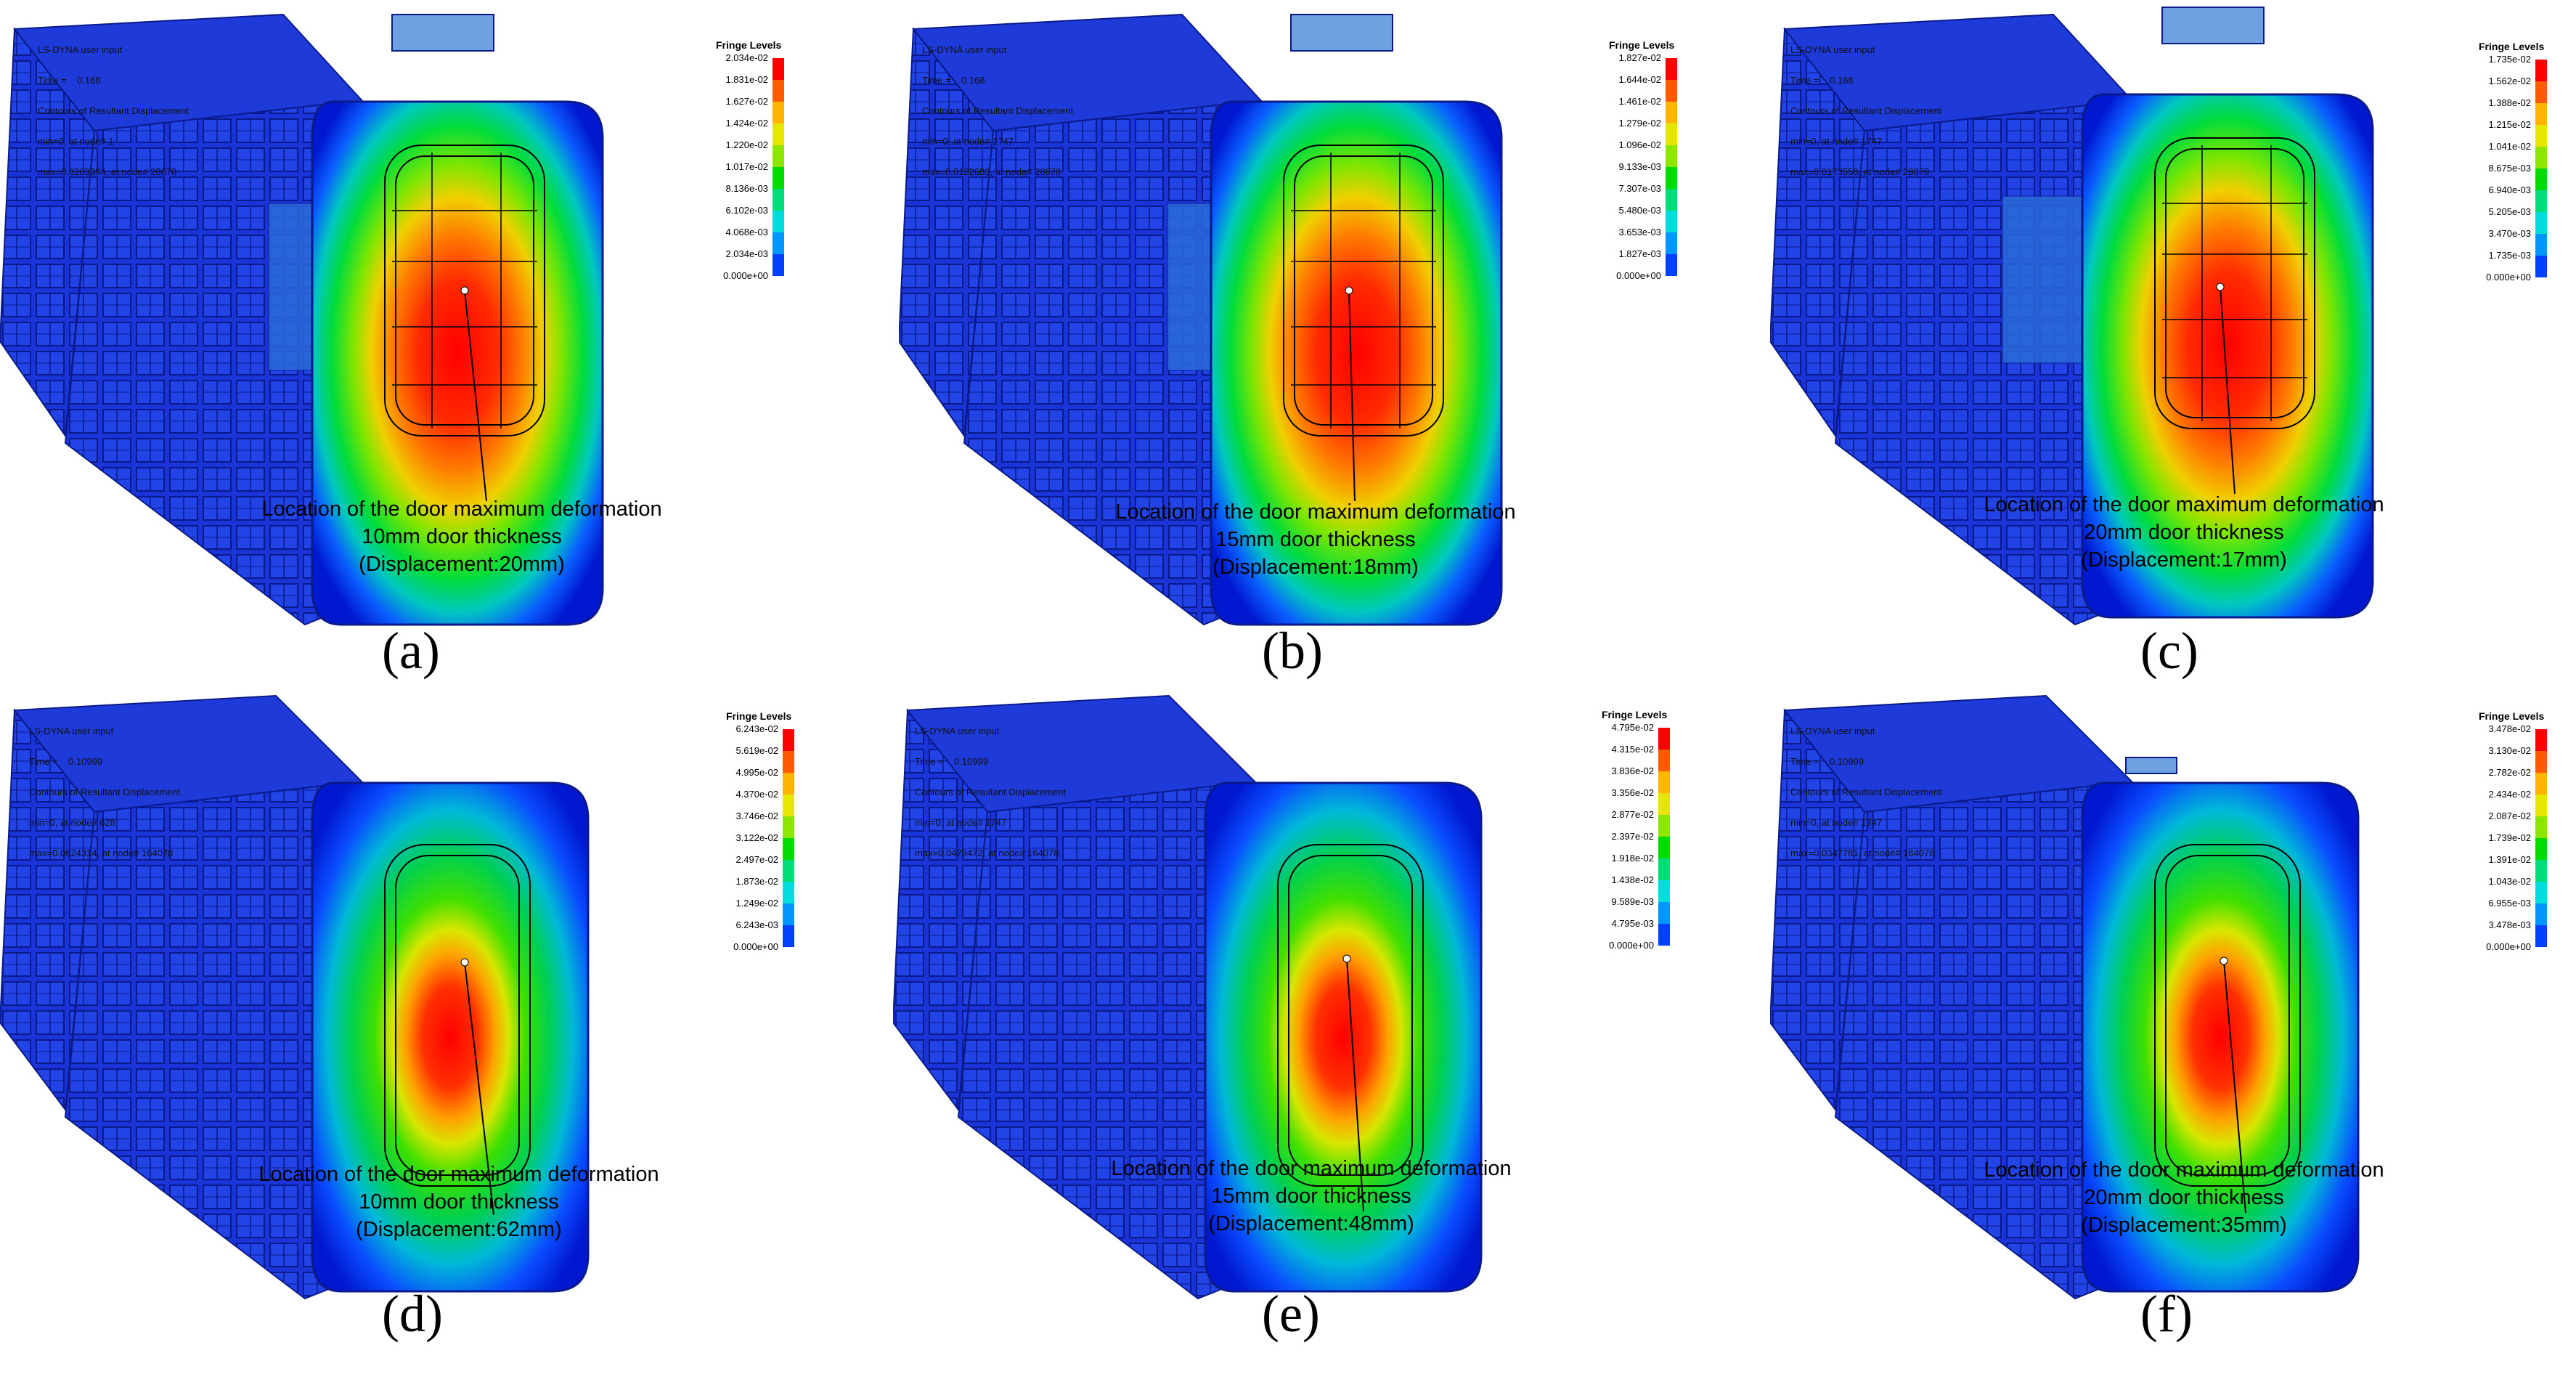 This screenshot has width=2576, height=1377. I want to click on fringe-value: 2.497e-02, so click(756, 859).